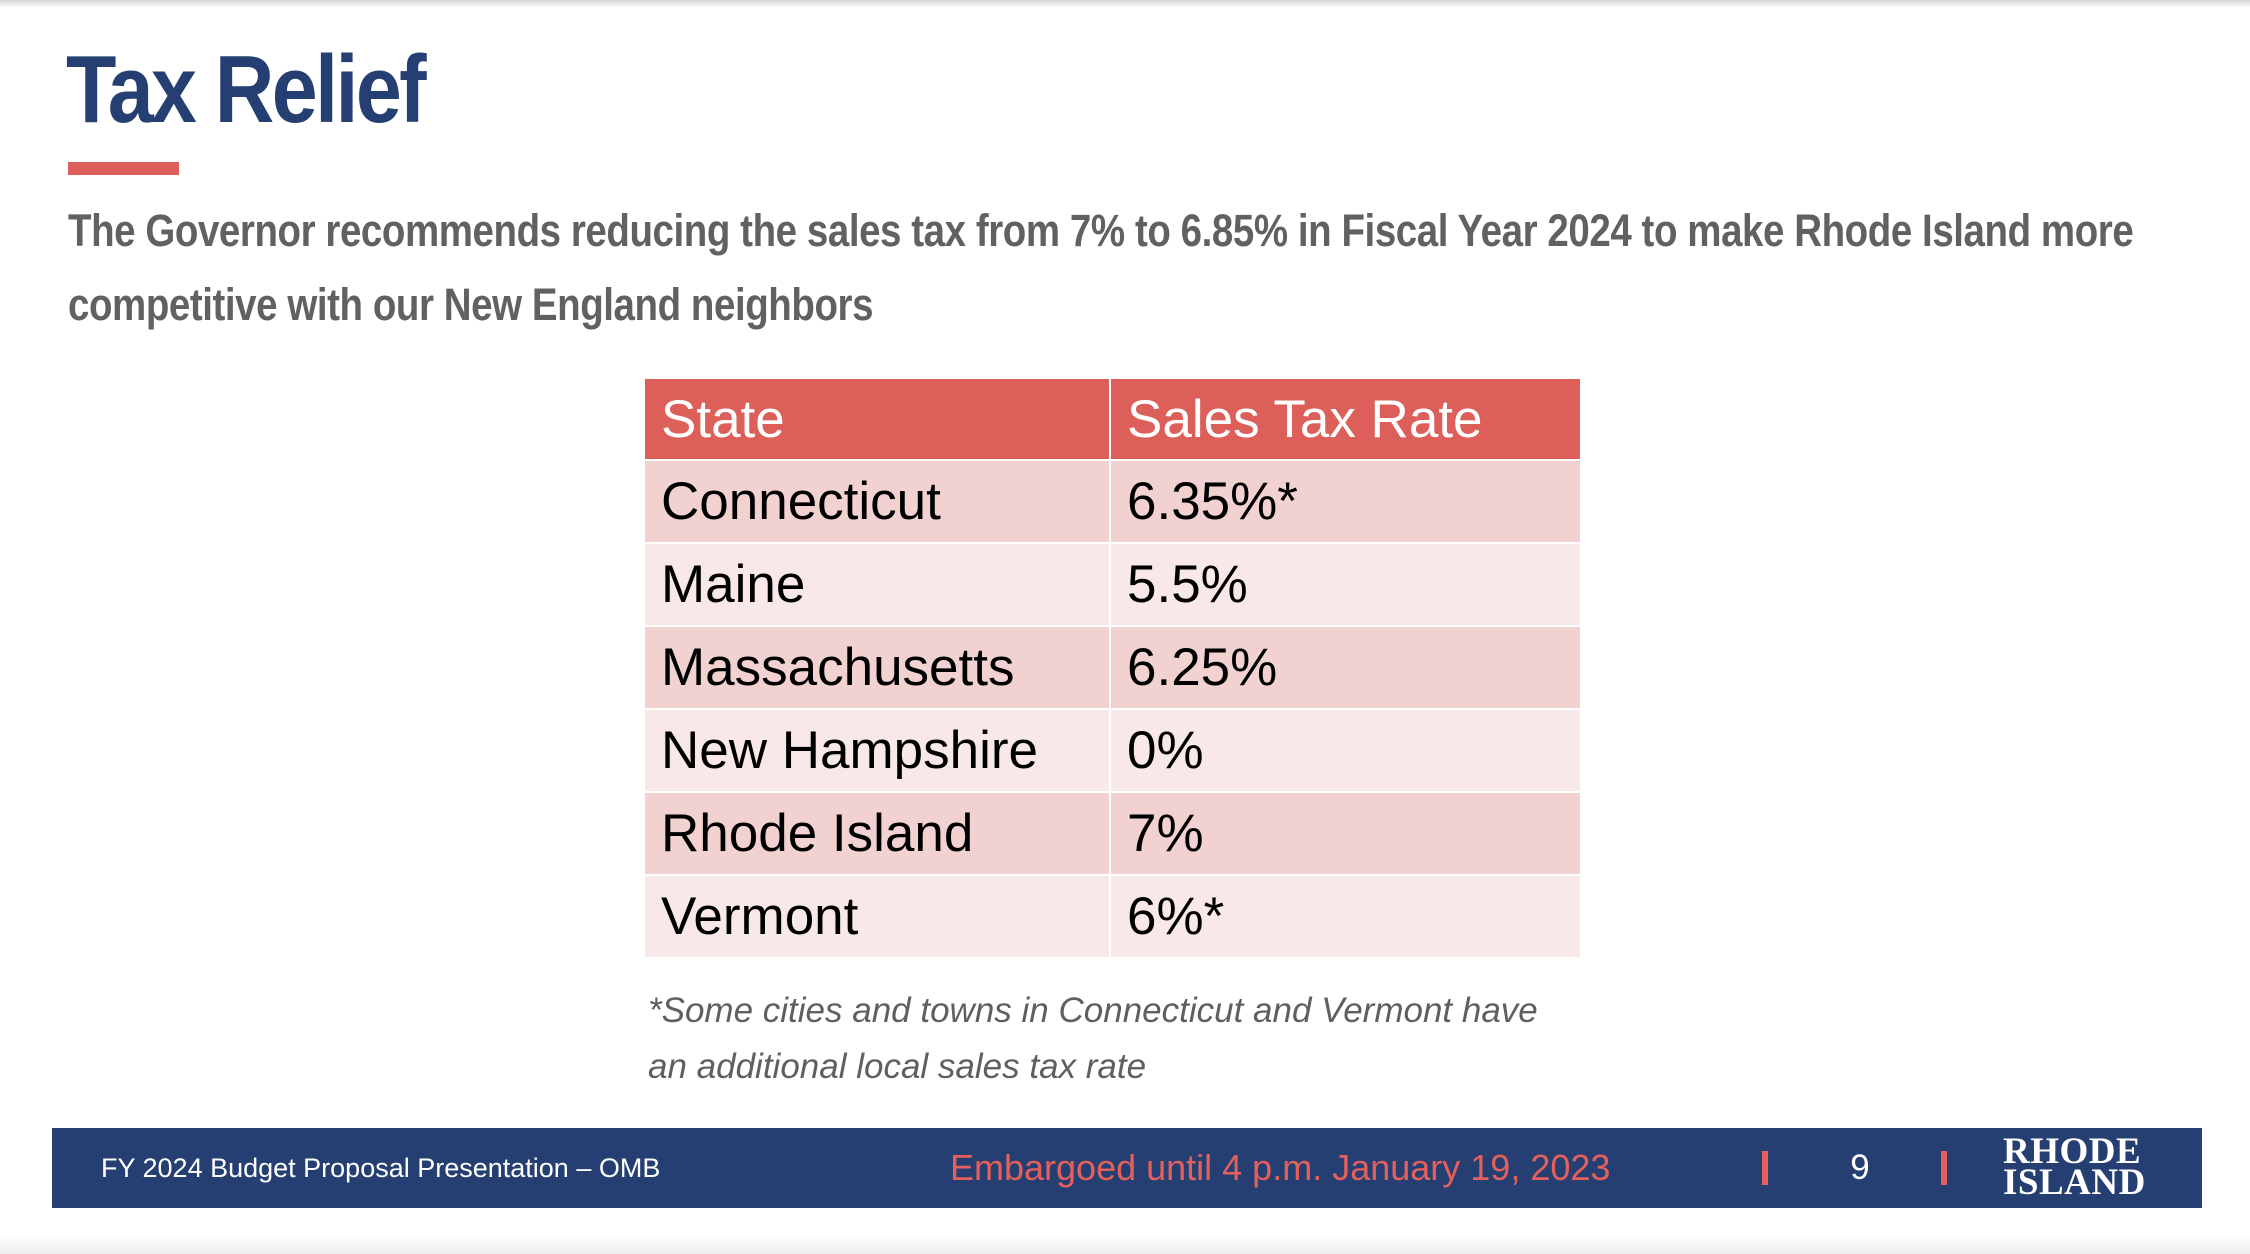 The height and width of the screenshot is (1254, 2250). I want to click on table-row: Rhode Island 7%, so click(1112, 833).